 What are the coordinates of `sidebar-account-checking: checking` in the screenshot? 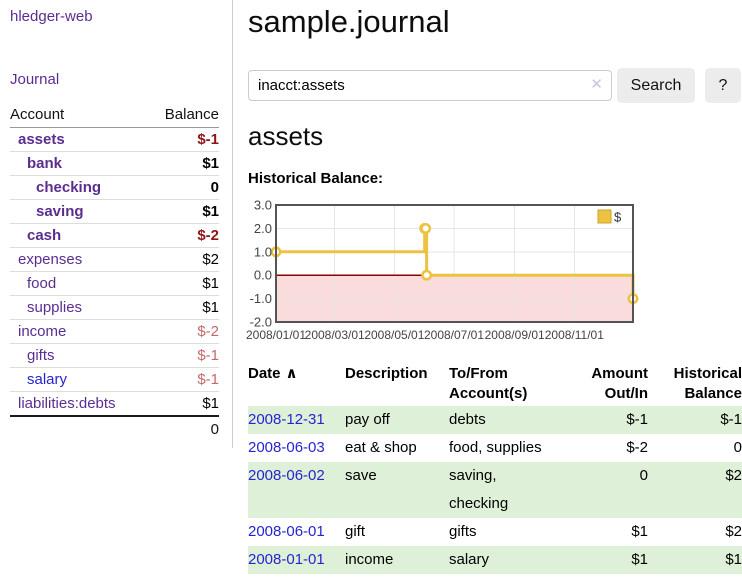 It's located at (69, 187).